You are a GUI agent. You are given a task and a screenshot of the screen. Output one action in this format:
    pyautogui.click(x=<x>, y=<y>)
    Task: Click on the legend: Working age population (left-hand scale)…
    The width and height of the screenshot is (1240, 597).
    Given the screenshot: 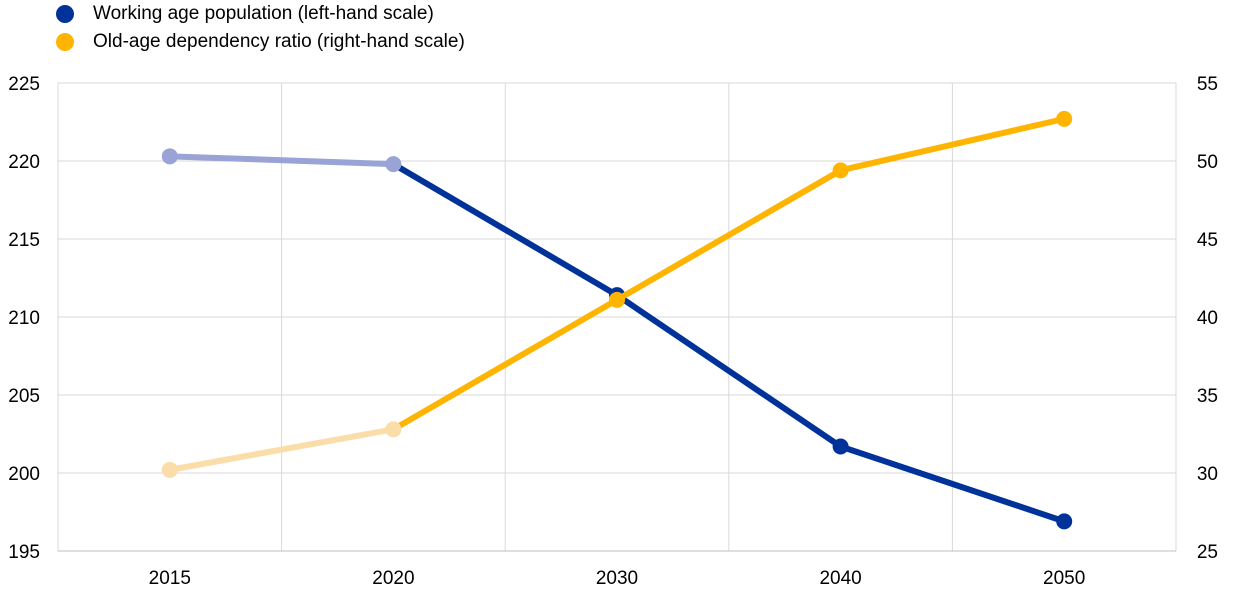 What is the action you would take?
    pyautogui.click(x=260, y=28)
    